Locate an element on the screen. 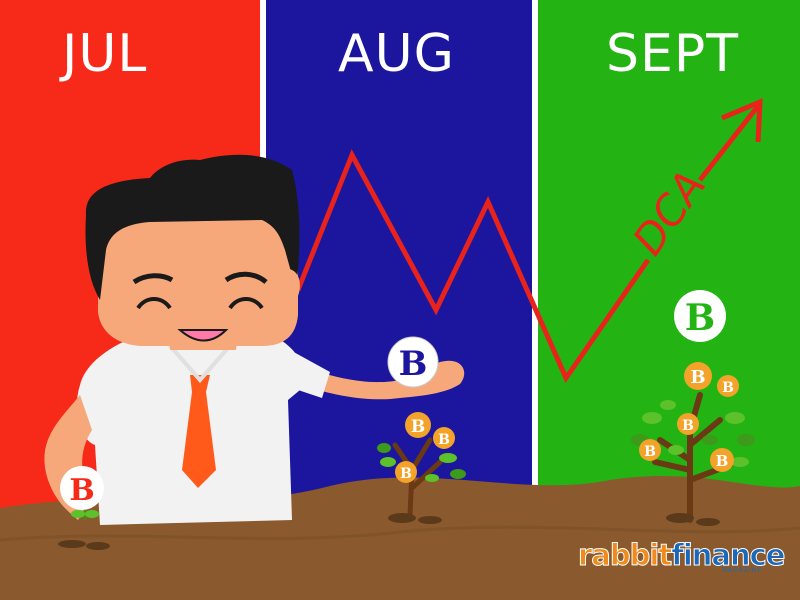 The width and height of the screenshot is (800, 600). person-brow-right is located at coordinates (246, 278).